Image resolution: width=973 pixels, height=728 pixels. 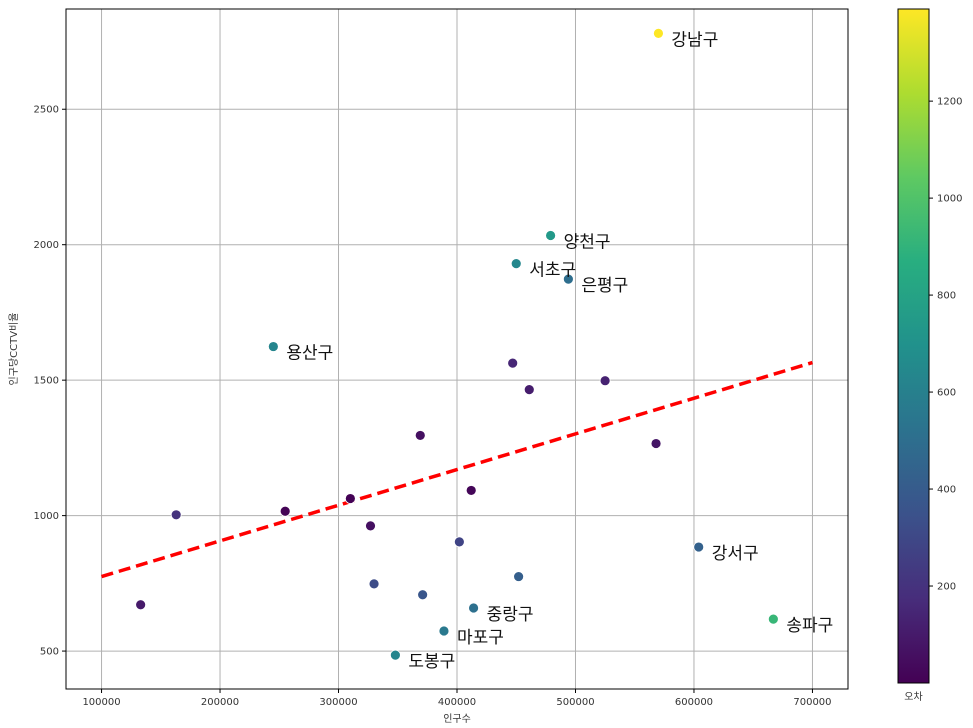 I want to click on y-axis-label: 인구당CCTV비율, so click(x=14, y=349).